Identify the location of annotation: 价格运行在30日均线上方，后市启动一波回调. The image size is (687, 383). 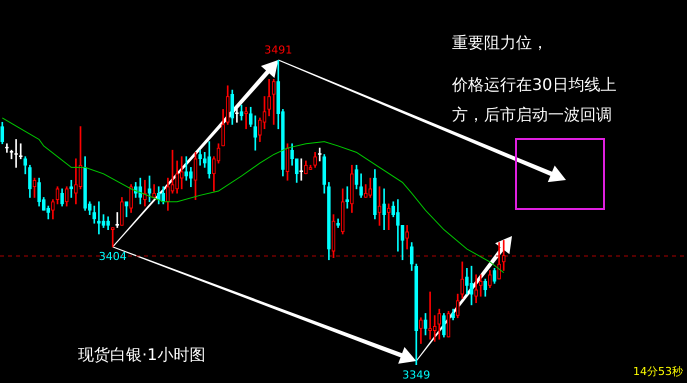
(535, 100).